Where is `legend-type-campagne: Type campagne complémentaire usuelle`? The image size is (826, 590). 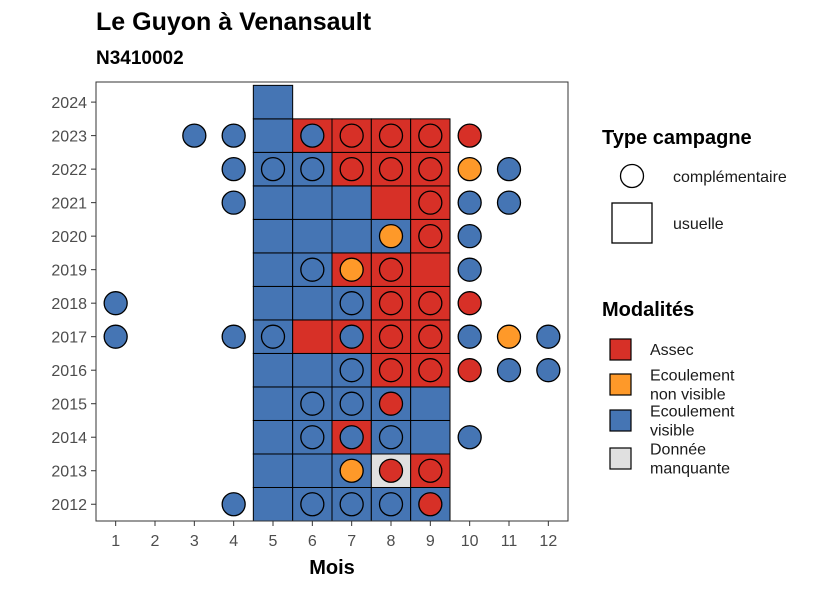
legend-type-campagne: Type campagne complémentaire usuelle is located at coordinates (694, 185).